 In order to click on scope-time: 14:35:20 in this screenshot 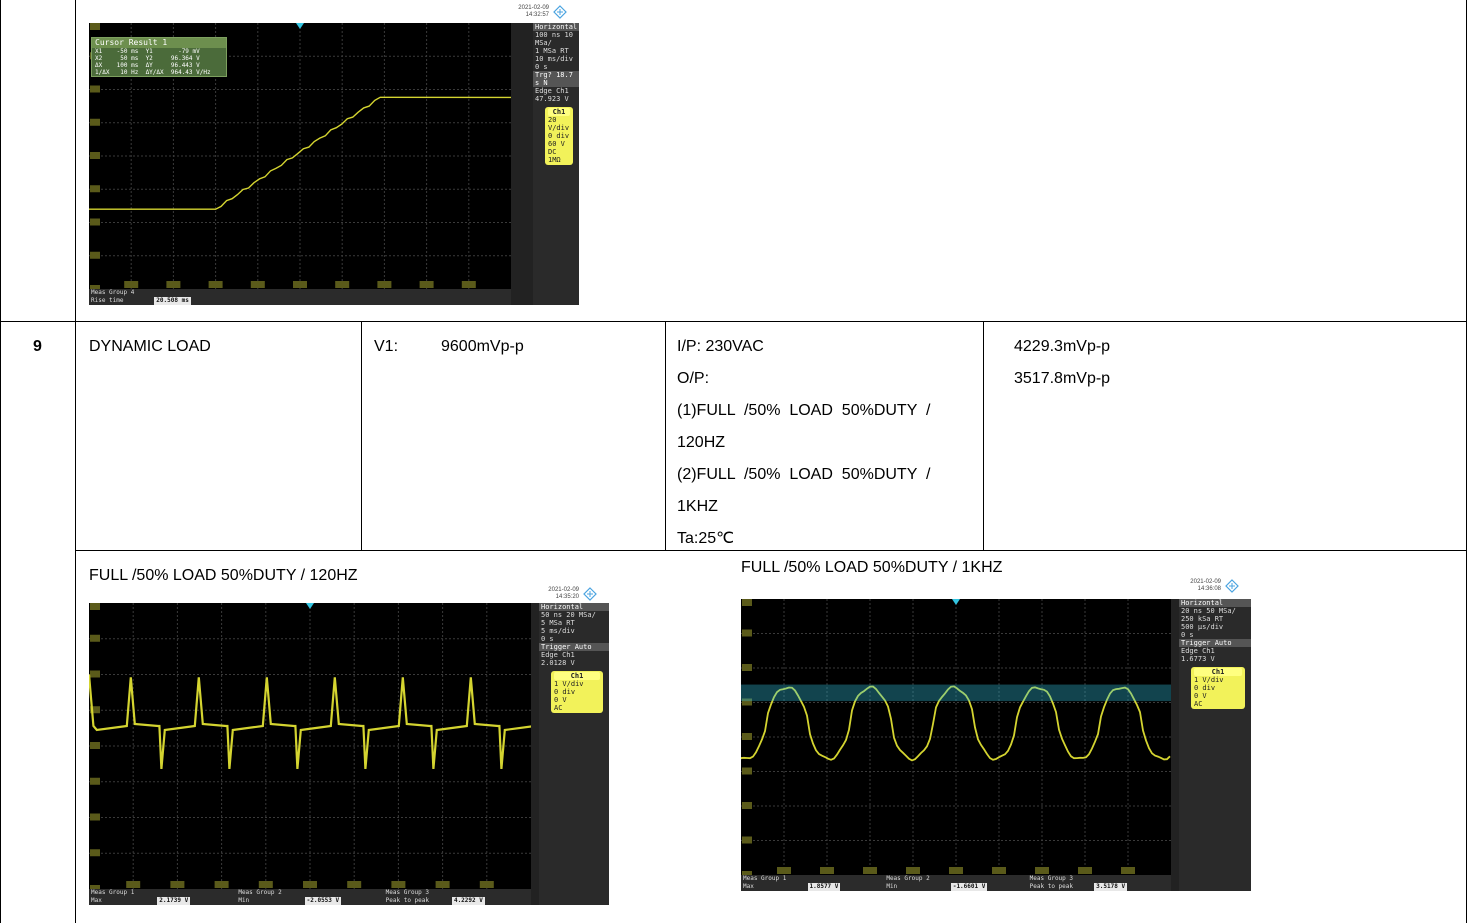, I will do `click(567, 597)`.